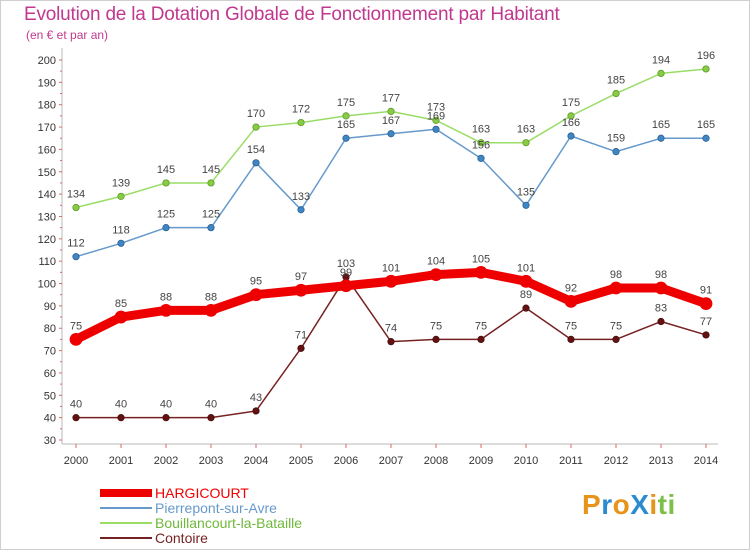 The image size is (750, 550). Describe the element at coordinates (47, 106) in the screenshot. I see `y-tick-label: 180` at that location.